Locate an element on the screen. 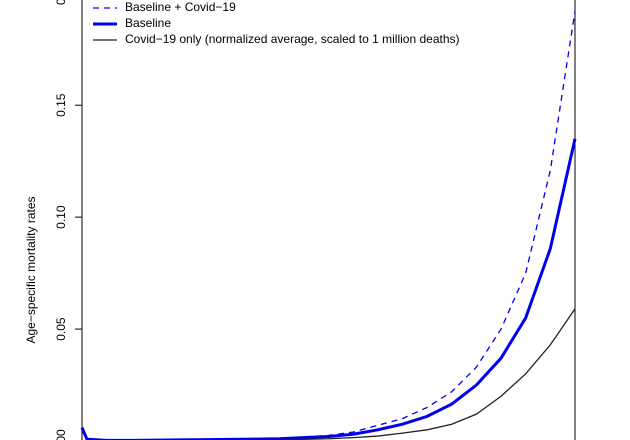 This screenshot has width=630, height=440. y-tick-label: 0.20 is located at coordinates (61, 2).